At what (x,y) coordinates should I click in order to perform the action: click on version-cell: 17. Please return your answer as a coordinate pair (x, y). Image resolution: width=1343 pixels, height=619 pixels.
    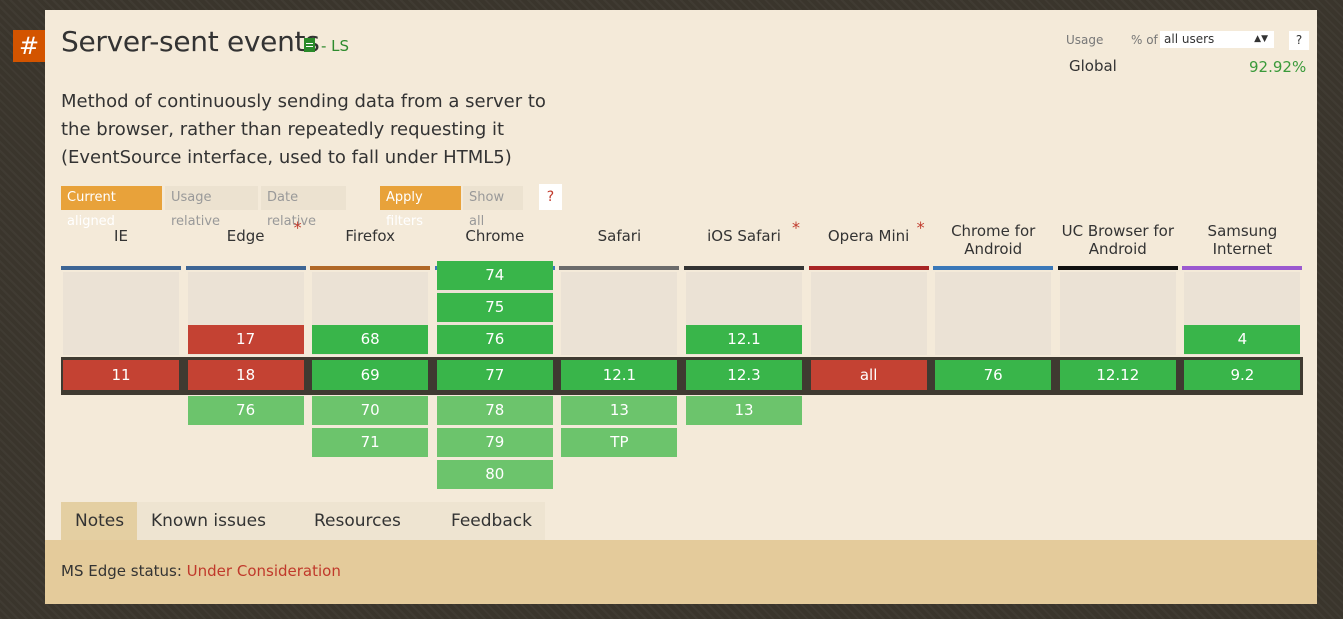
    Looking at the image, I should click on (245, 339).